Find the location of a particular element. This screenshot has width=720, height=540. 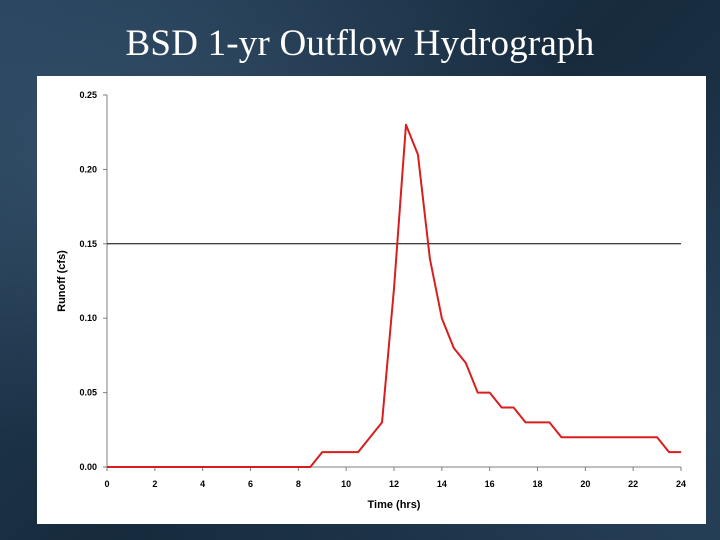

x-axis-title: Time (hrs) is located at coordinates (394, 505).